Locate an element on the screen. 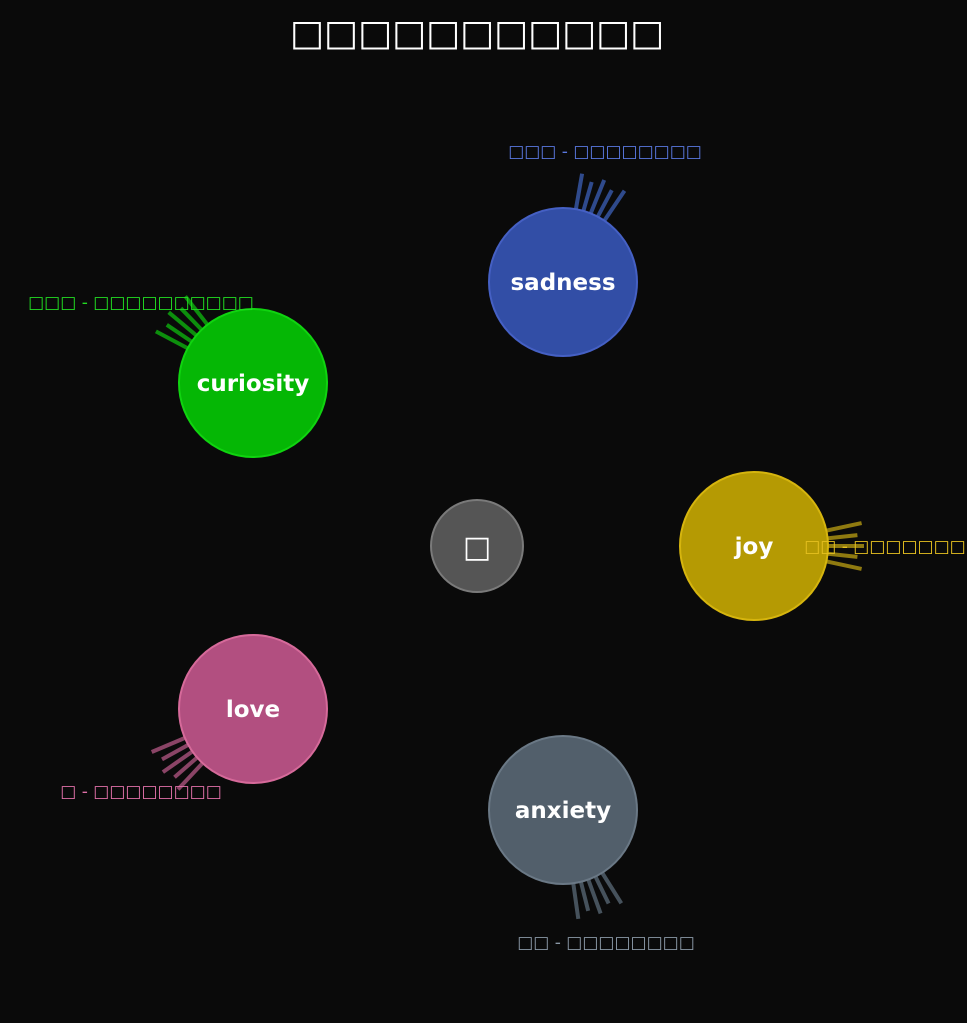 The height and width of the screenshot is (1023, 967). node-joy-circle is located at coordinates (754, 546).